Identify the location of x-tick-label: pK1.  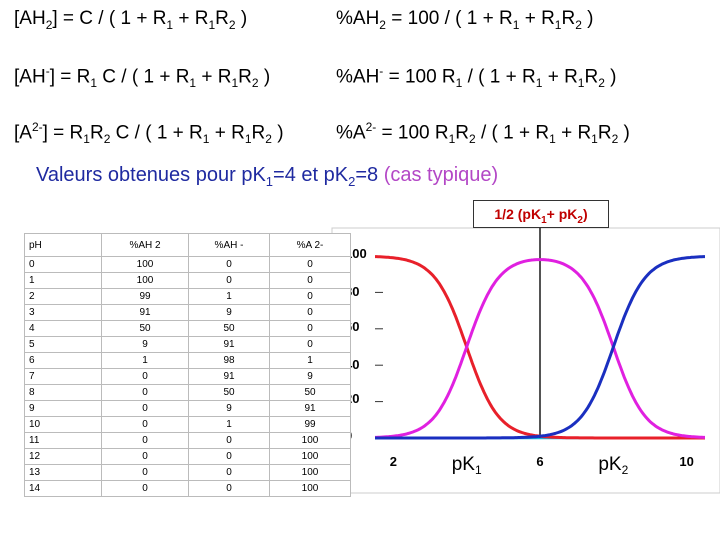
(467, 465).